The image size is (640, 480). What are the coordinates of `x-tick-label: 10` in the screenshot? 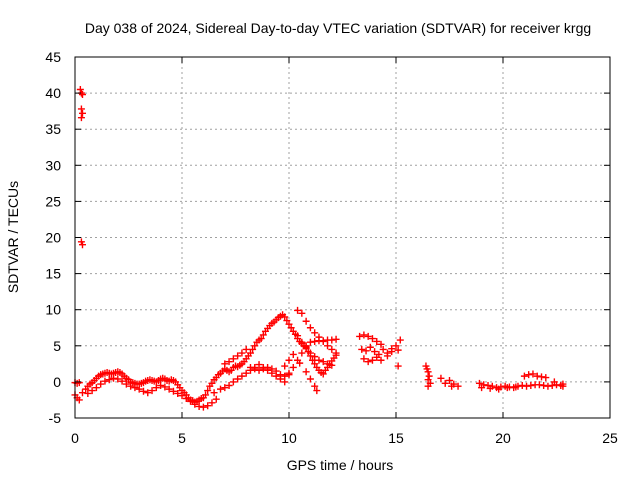 It's located at (289, 438).